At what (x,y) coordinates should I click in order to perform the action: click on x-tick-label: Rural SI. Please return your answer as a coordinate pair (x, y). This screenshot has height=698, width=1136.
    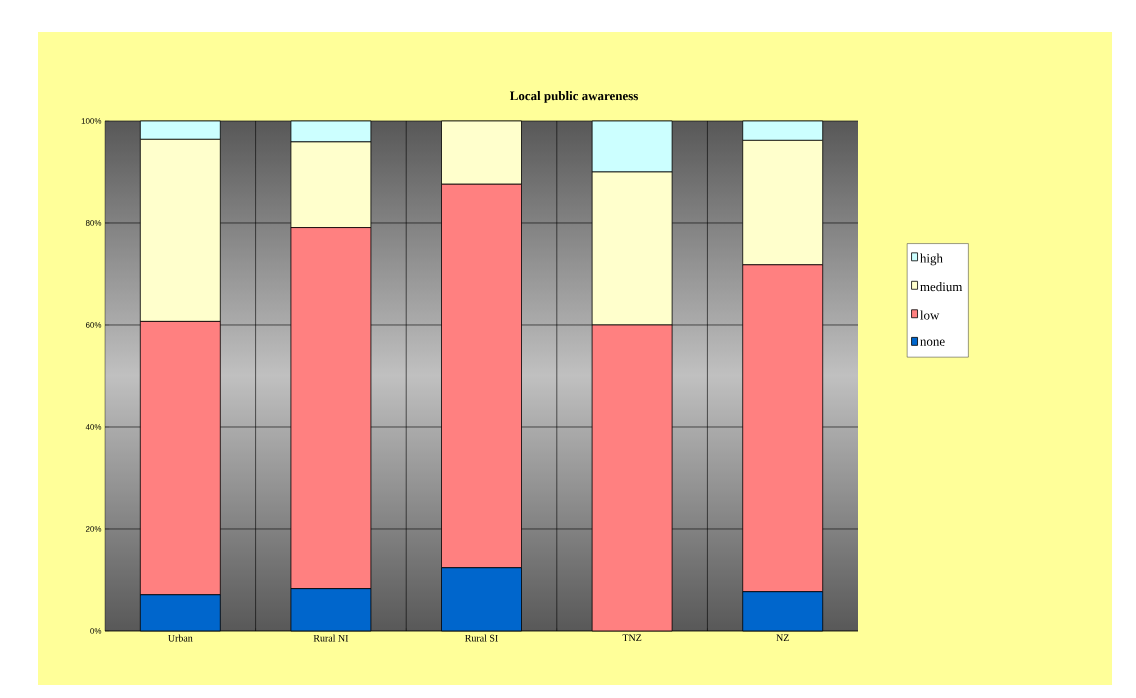
    Looking at the image, I should click on (481, 638).